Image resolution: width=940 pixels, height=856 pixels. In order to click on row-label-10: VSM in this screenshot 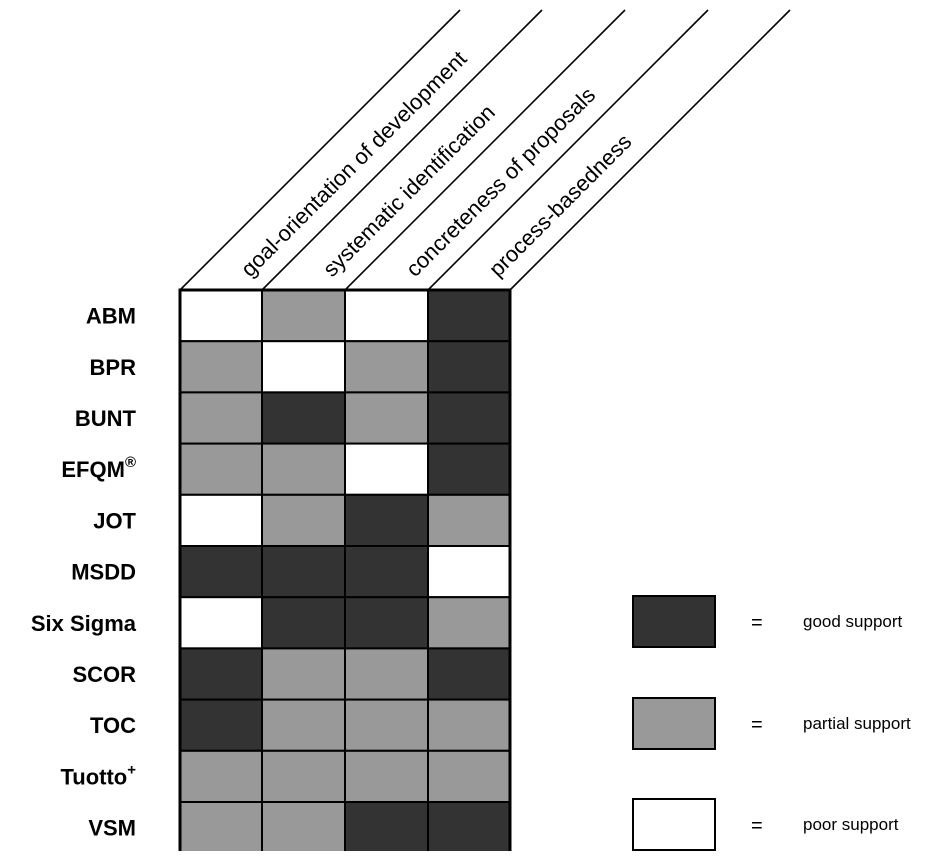, I will do `click(112, 828)`.